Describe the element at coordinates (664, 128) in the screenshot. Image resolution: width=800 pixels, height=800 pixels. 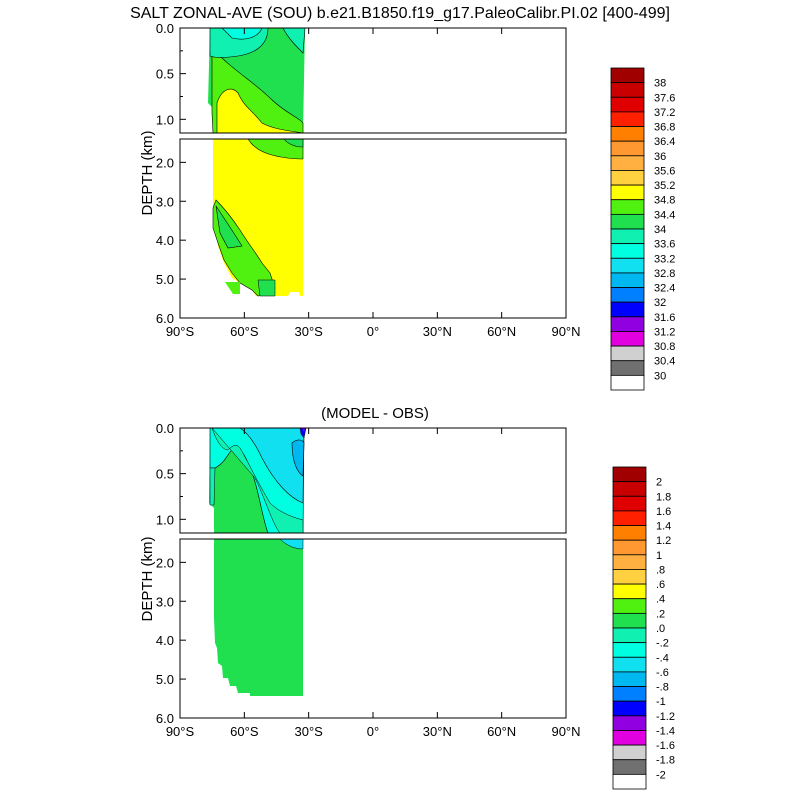
I see `colorbar-label: 36.8` at that location.